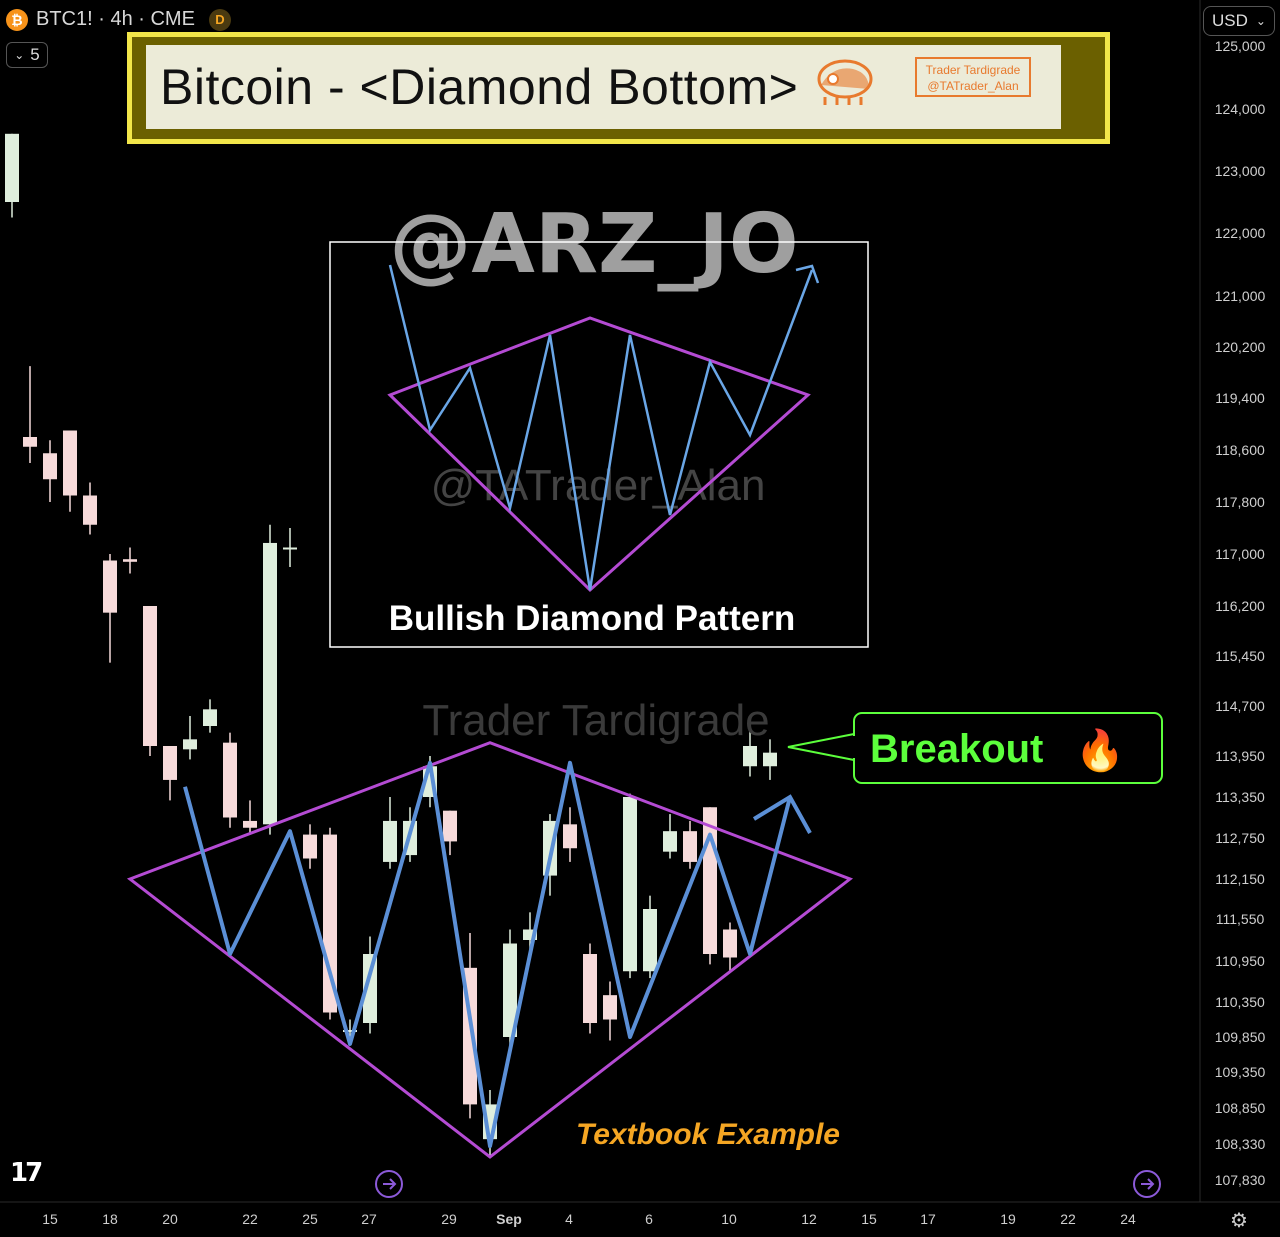 The image size is (1280, 1237). I want to click on y-tick-label: 108,330, so click(1240, 1144).